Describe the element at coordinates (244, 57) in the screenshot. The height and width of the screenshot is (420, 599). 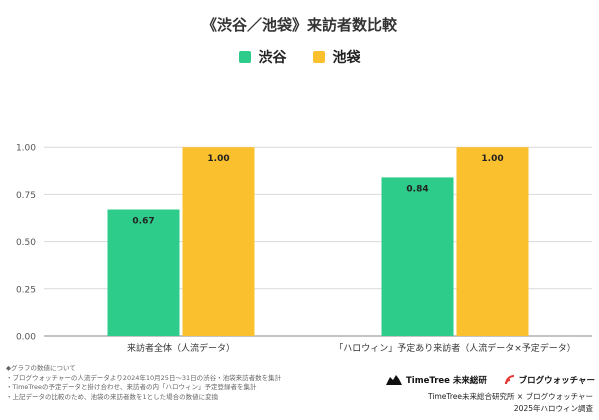
I see `legend-swatch-shibuya` at that location.